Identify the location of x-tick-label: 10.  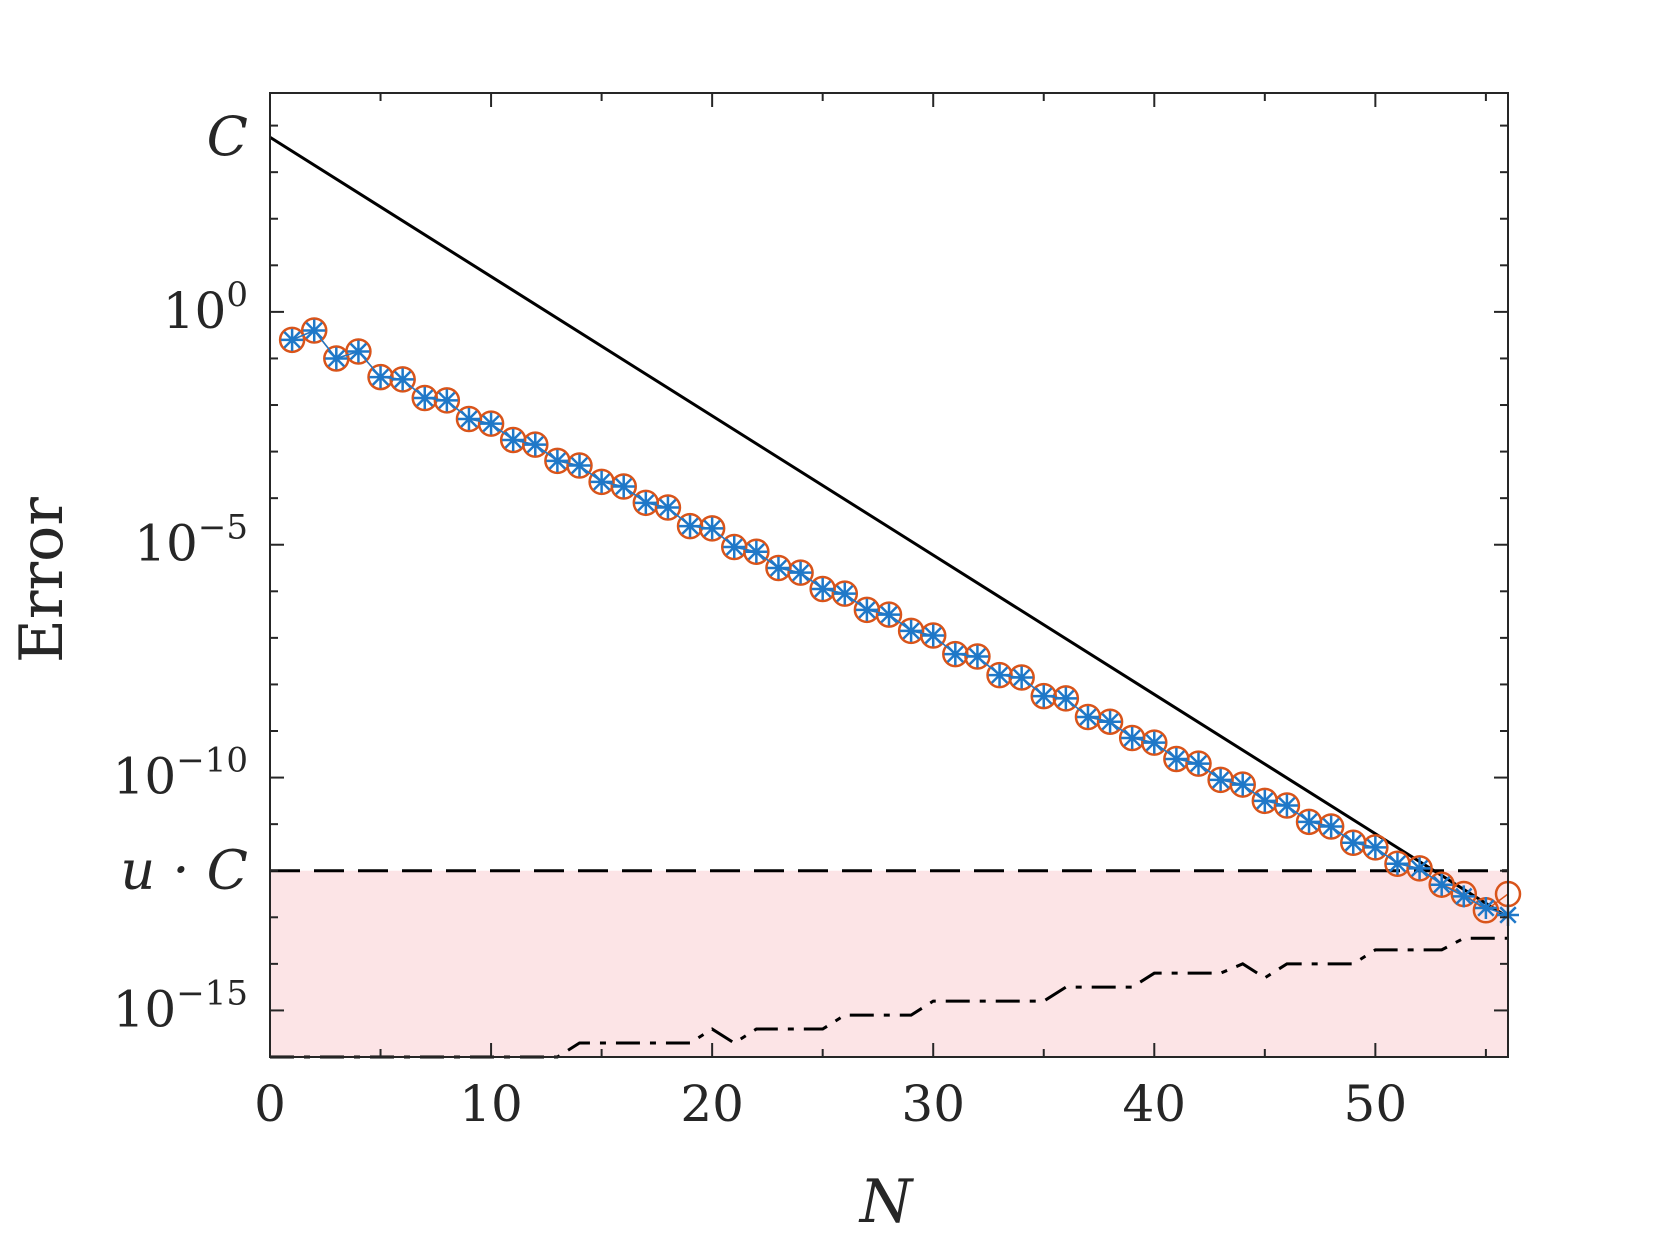
(491, 1104).